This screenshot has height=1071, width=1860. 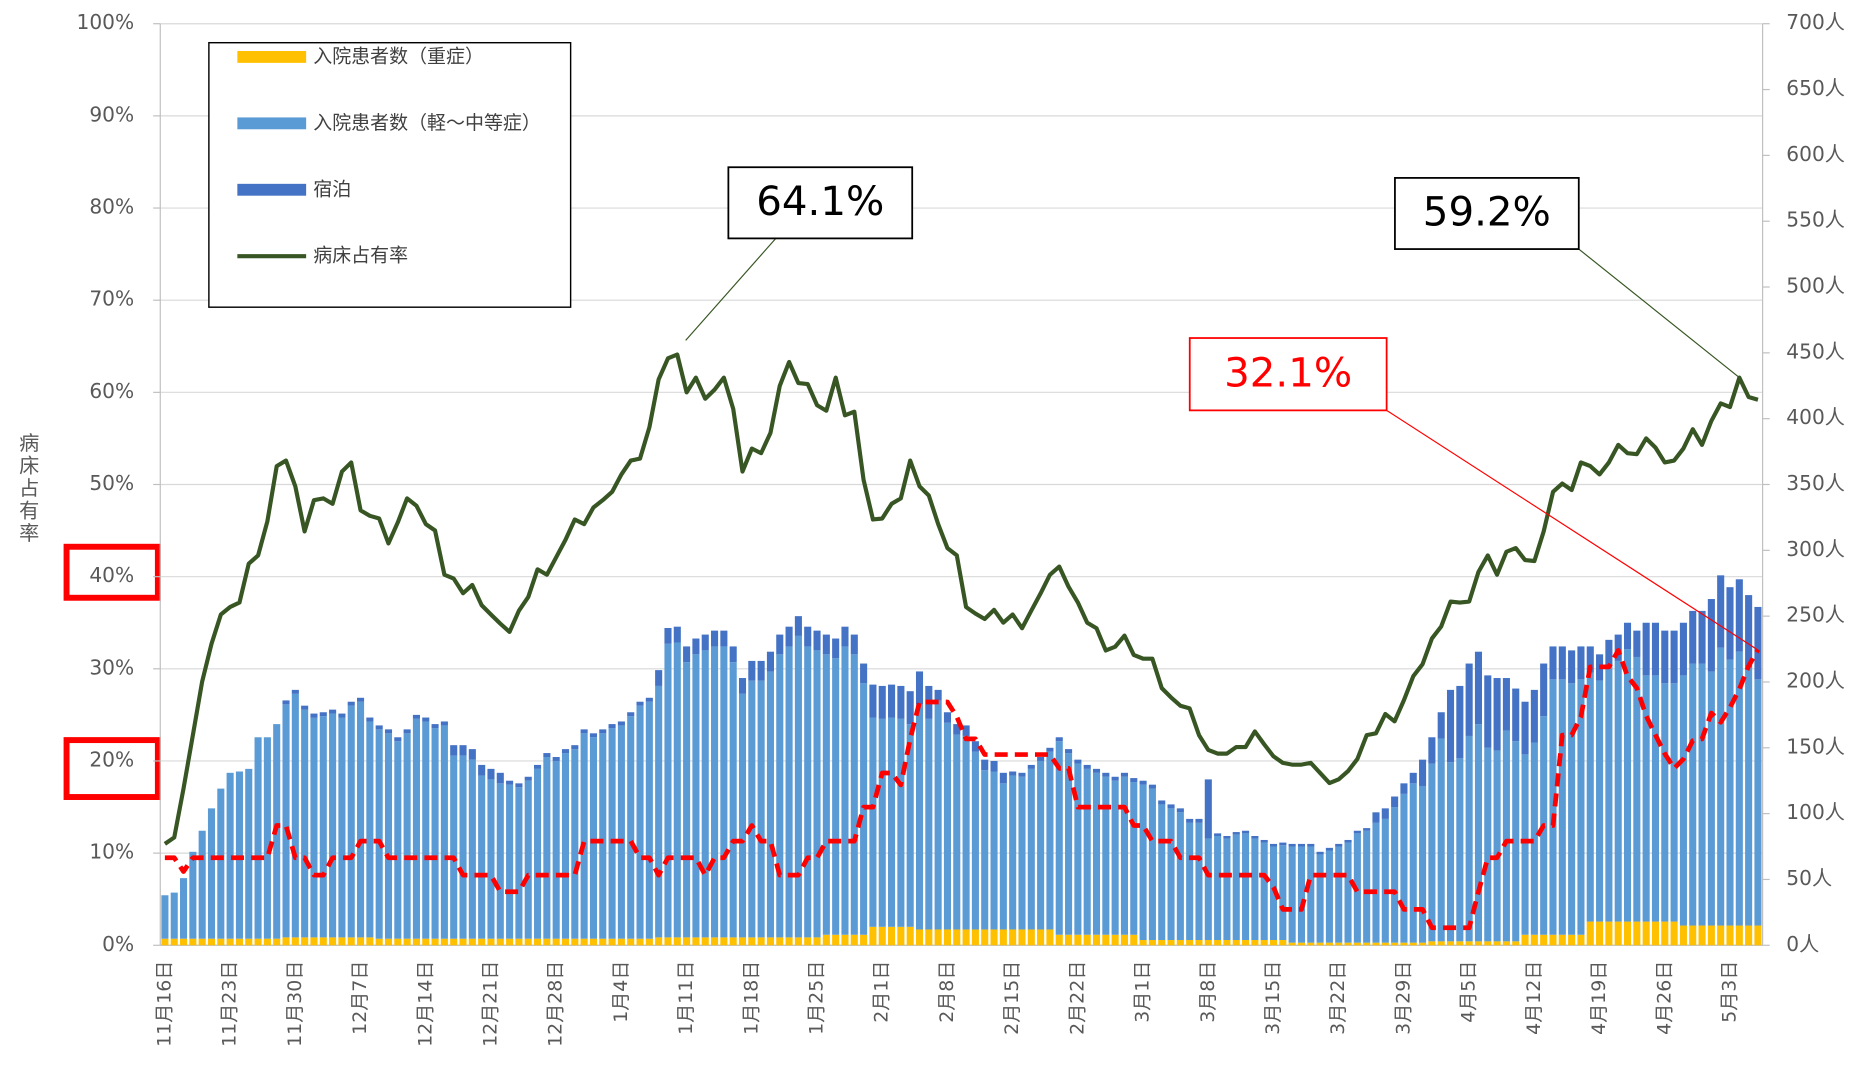 What do you see at coordinates (272, 123) in the screenshot?
I see `legend-swatch` at bounding box center [272, 123].